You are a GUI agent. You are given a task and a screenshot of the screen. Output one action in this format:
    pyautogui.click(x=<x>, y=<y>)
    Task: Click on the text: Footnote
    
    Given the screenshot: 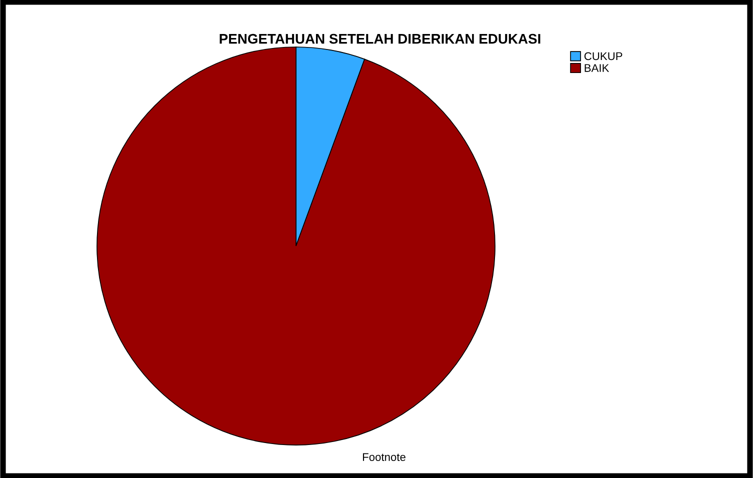 What is the action you would take?
    pyautogui.click(x=384, y=457)
    